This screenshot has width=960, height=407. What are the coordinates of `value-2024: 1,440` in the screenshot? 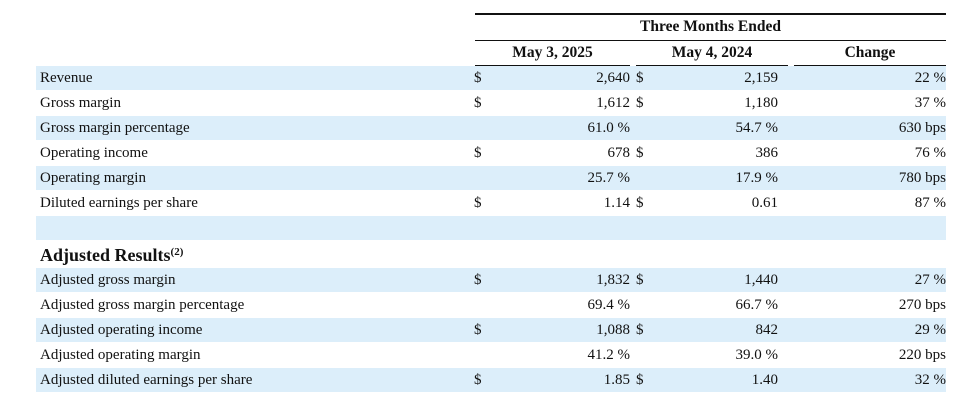 It's located at (761, 280).